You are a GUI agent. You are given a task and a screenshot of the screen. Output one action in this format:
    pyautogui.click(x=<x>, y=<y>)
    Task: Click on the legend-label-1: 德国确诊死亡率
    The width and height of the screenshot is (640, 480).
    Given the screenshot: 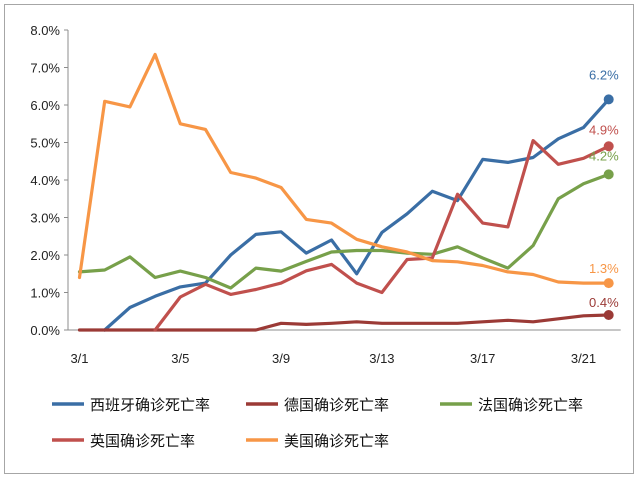 What is the action you would take?
    pyautogui.click(x=336, y=405)
    